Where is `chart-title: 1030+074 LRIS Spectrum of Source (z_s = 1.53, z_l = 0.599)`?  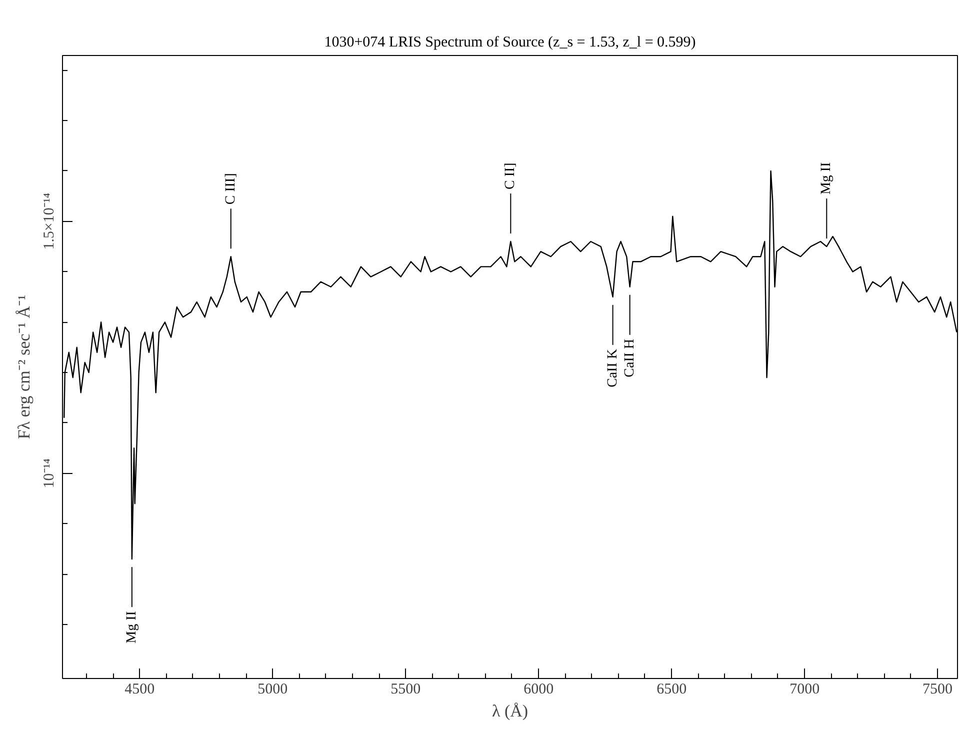
chart-title: 1030+074 LRIS Spectrum of Source (z_s = 1.53, z_l = 0.599) is located at coordinates (510, 42).